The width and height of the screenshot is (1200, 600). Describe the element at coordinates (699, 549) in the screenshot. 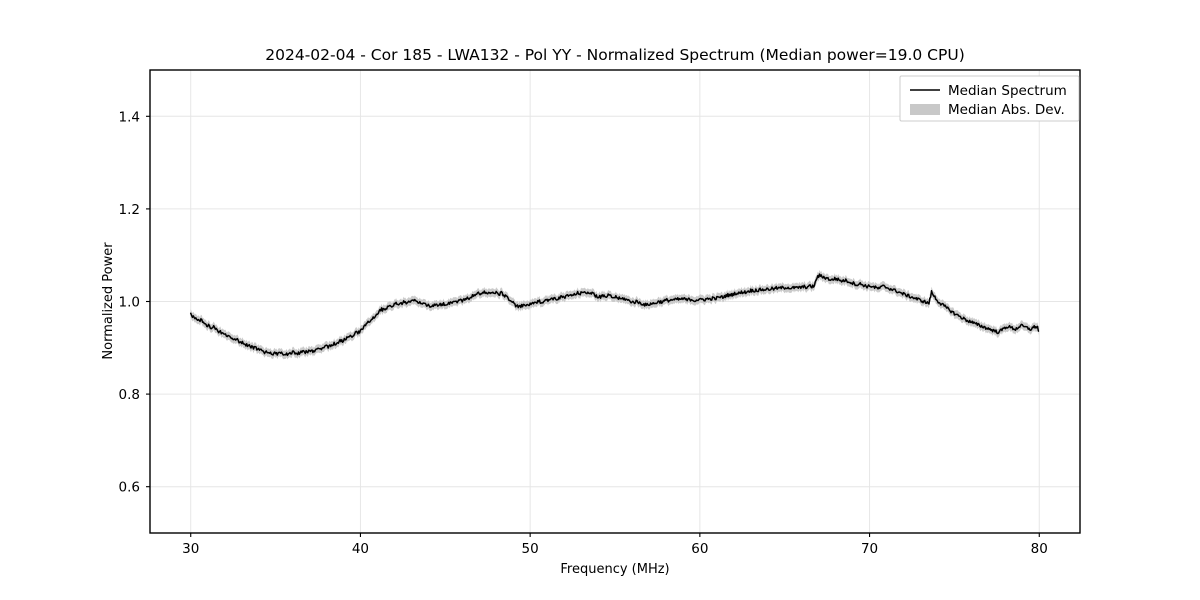

I see `x-tick-label: 60` at that location.